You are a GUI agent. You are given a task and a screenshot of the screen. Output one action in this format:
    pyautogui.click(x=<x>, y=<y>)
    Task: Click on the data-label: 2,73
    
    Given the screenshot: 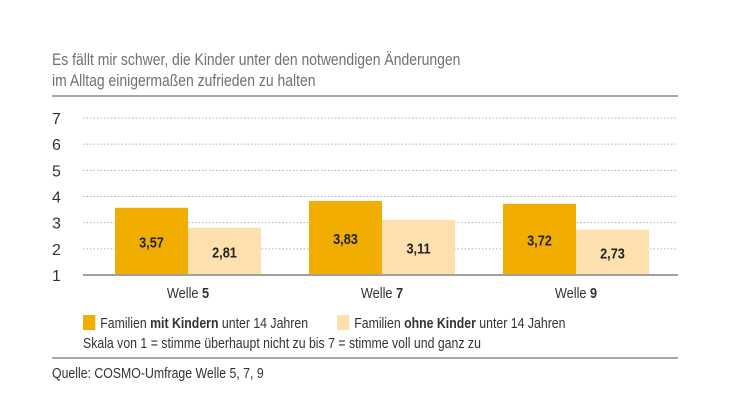 What is the action you would take?
    pyautogui.click(x=612, y=252)
    